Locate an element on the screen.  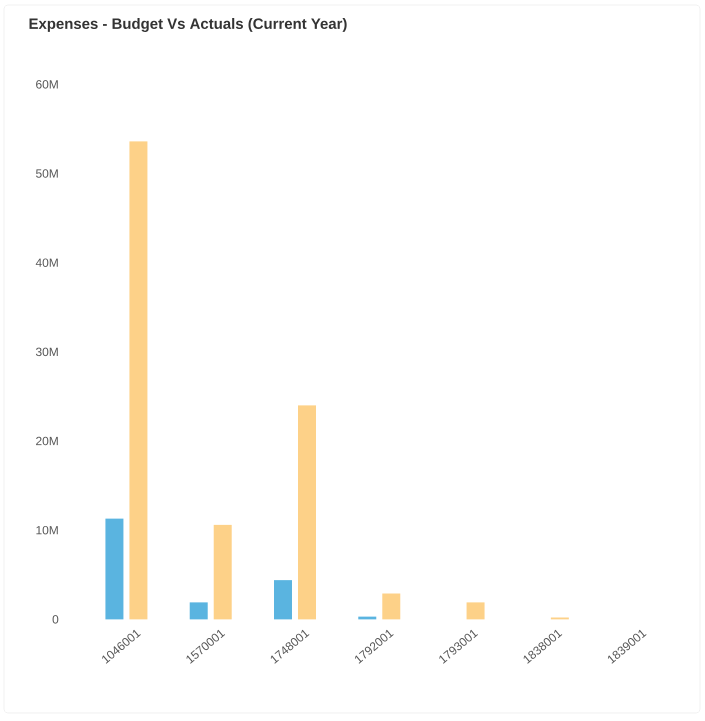
y-tick-label: 40M is located at coordinates (47, 262).